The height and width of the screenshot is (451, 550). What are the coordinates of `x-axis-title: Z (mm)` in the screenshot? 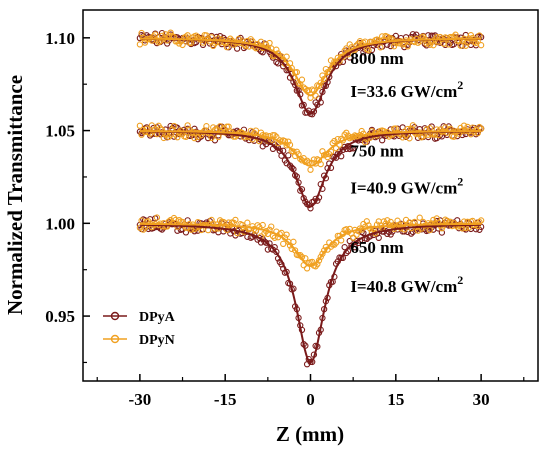 It's located at (310, 434).